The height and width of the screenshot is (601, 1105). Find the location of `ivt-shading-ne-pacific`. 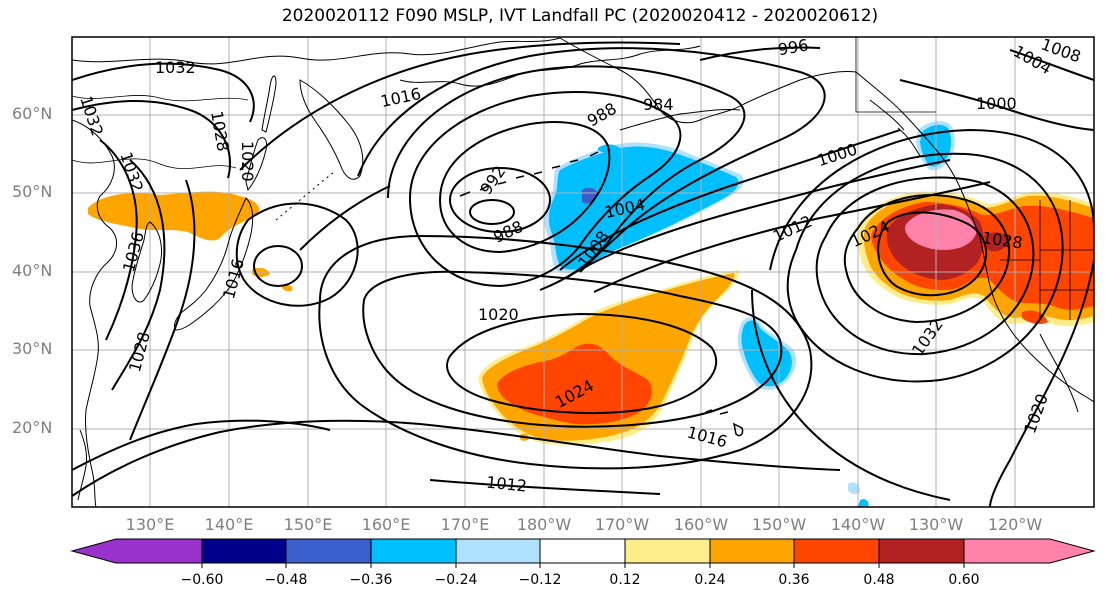

ivt-shading-ne-pacific is located at coordinates (975, 259).